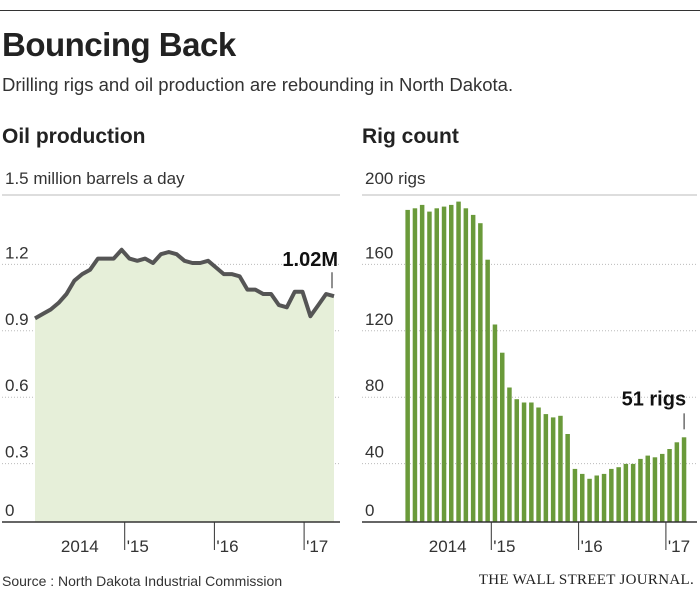 The width and height of the screenshot is (700, 598). Describe the element at coordinates (17, 385) in the screenshot. I see `oil-y-tick-label: 0.6` at that location.